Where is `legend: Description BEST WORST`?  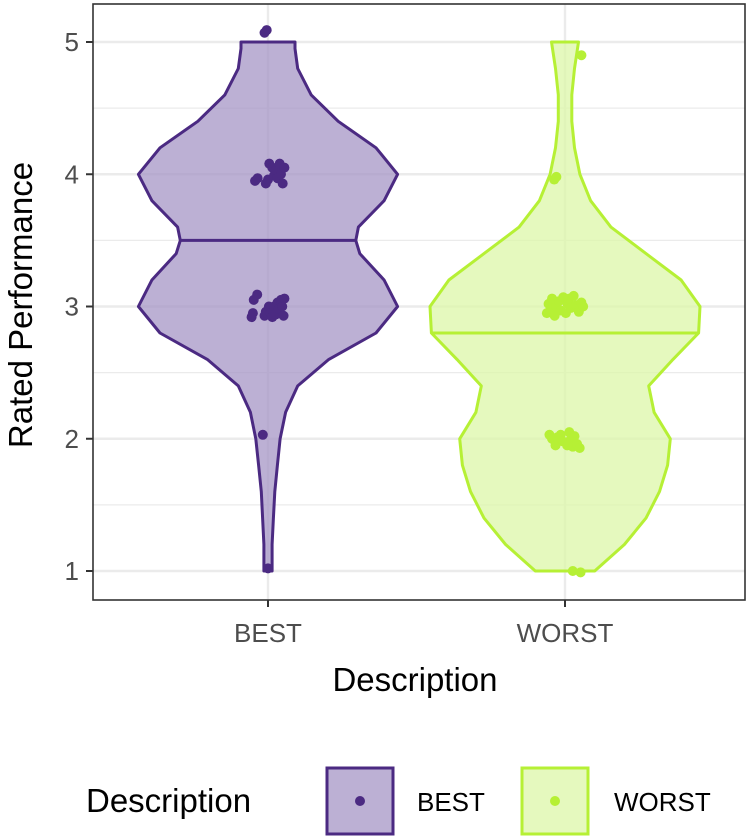
legend: Description BEST WORST is located at coordinates (398, 801).